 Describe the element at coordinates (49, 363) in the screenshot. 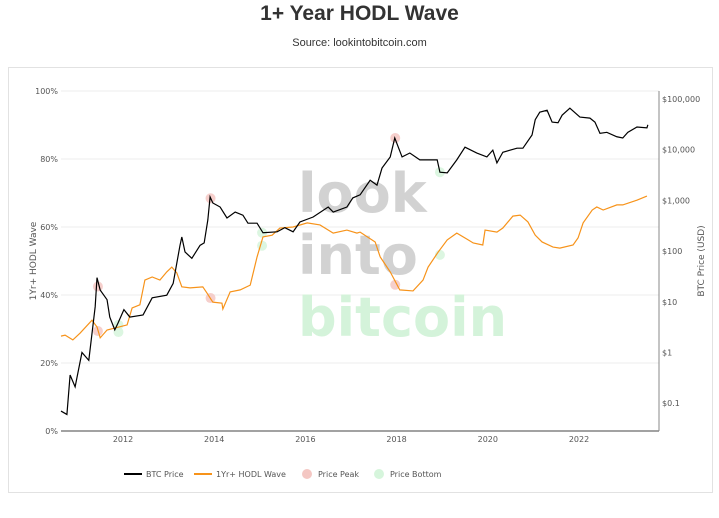

I see `y-tick-label: 20%` at that location.